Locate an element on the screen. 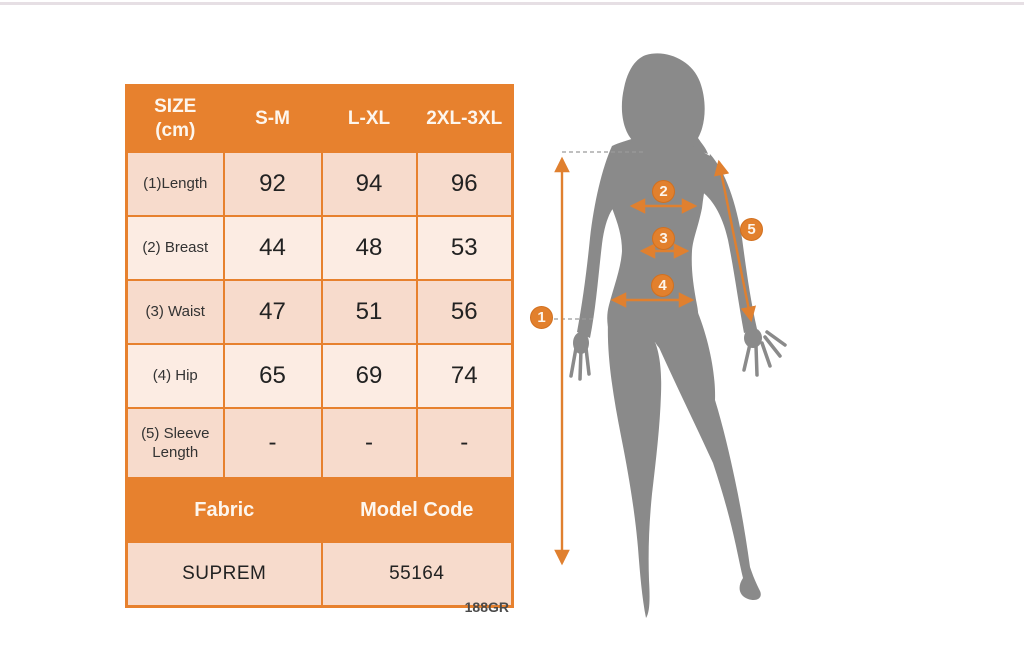 This screenshot has height=661, width=1024. header-2xl-3xl-label: 2XL-3XL is located at coordinates (464, 119).